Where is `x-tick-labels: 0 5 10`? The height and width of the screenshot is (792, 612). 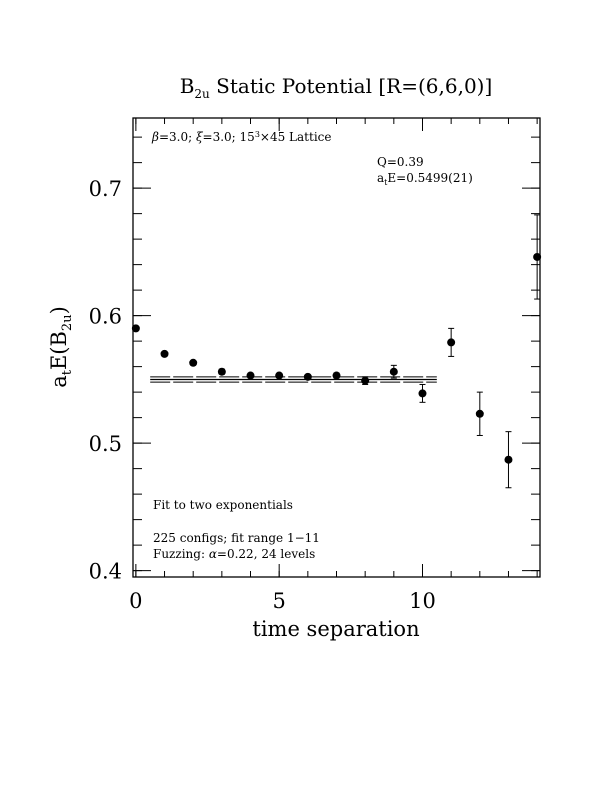
x-tick-labels: 0 5 10 is located at coordinates (282, 601).